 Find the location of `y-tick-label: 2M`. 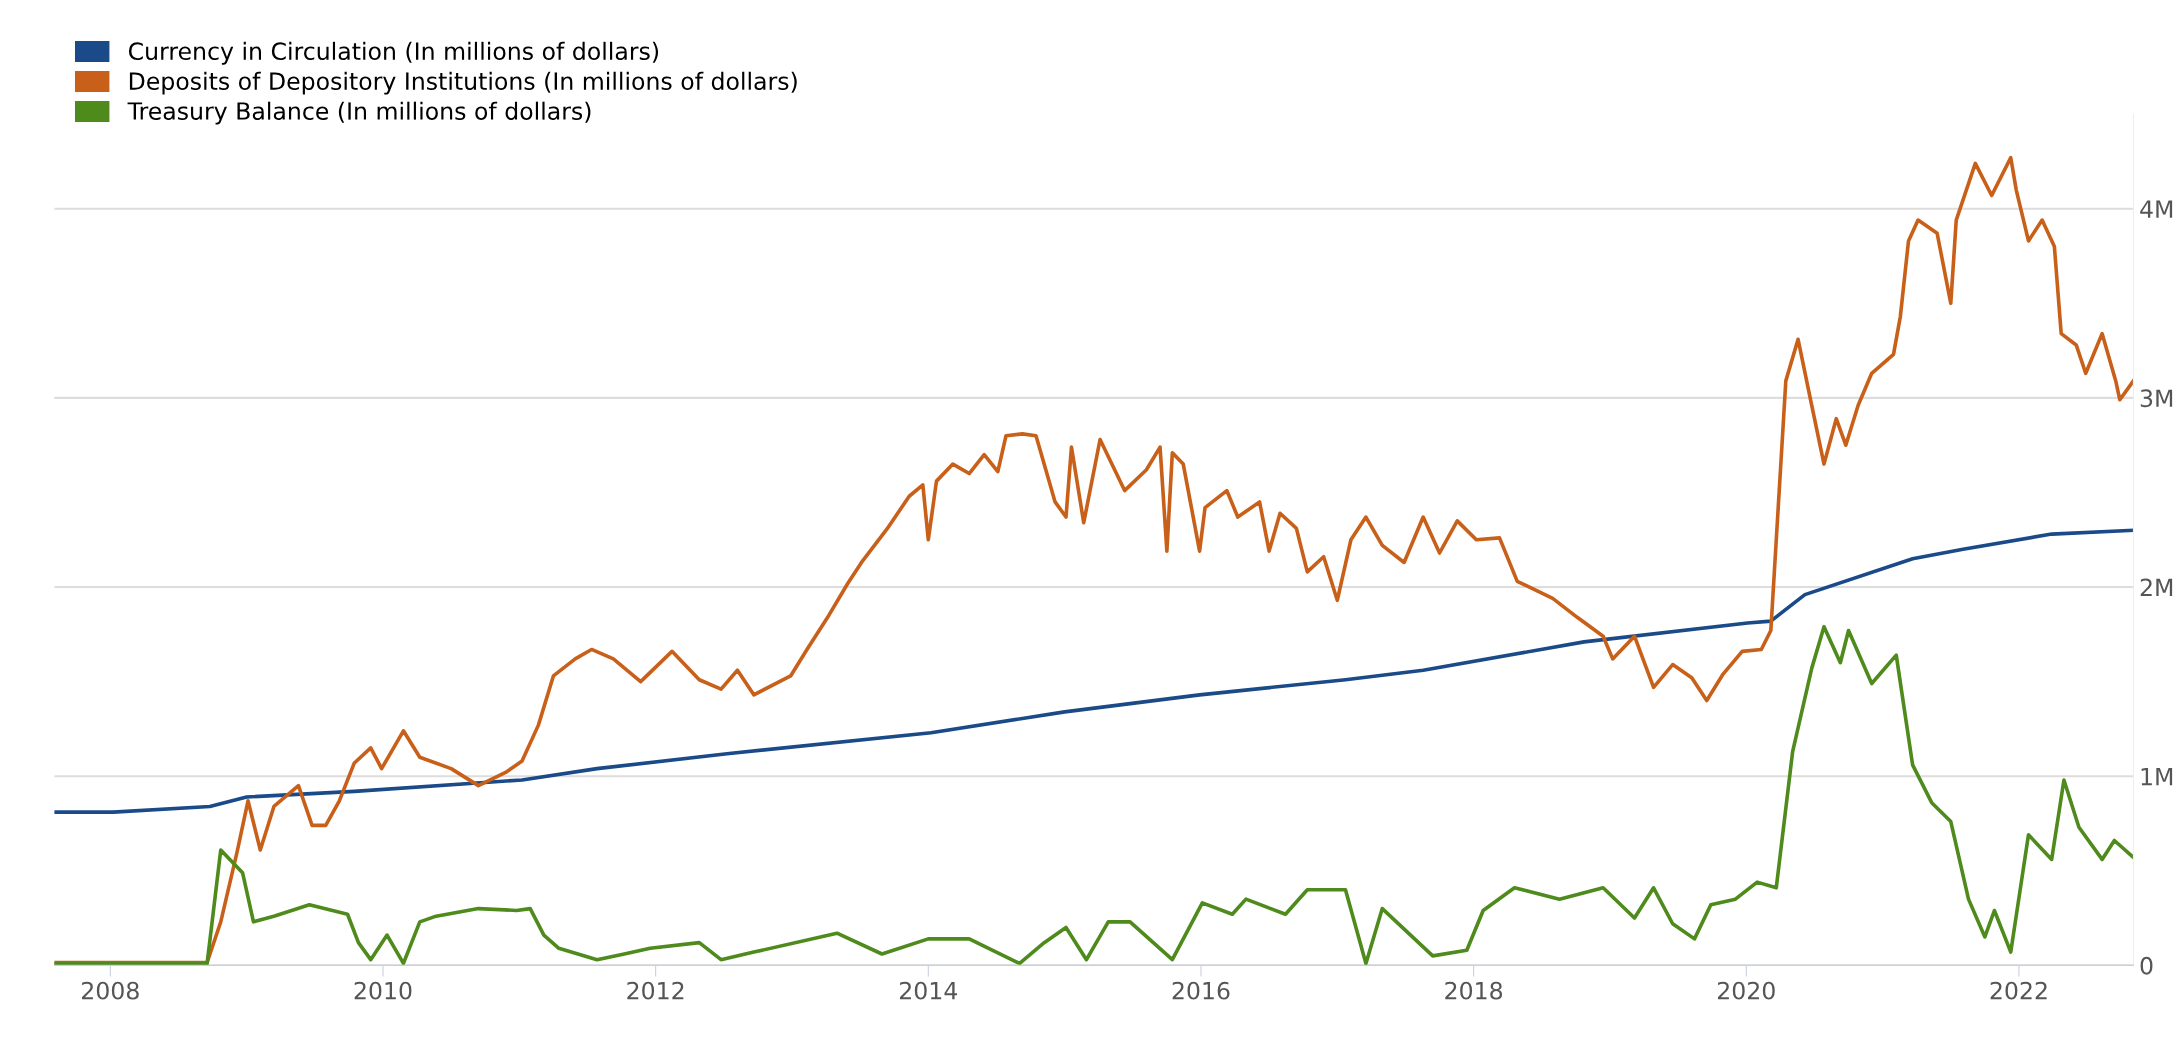

y-tick-label: 2M is located at coordinates (2156, 587).